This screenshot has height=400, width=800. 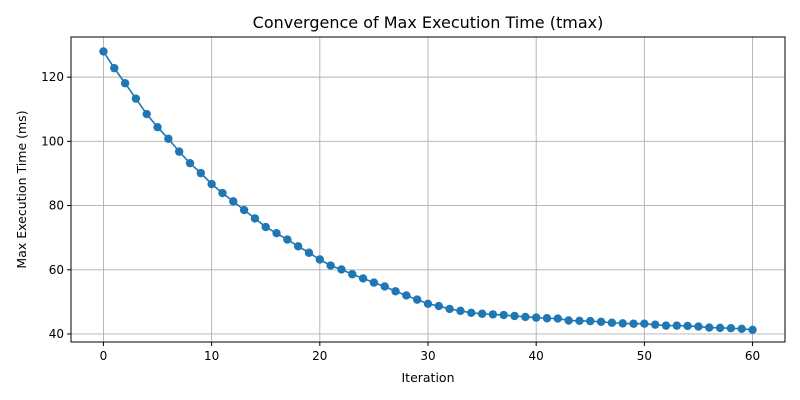 I want to click on x-tick-label: 10, so click(x=211, y=356).